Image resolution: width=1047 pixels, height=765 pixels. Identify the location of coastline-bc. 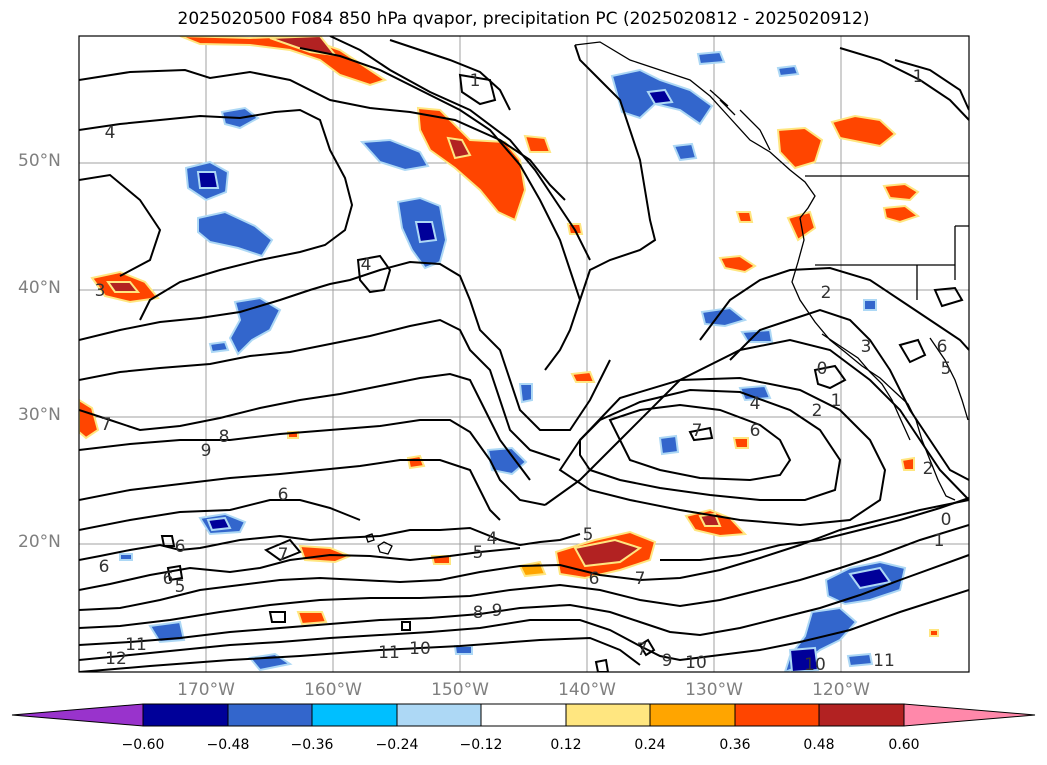
(873, 359).